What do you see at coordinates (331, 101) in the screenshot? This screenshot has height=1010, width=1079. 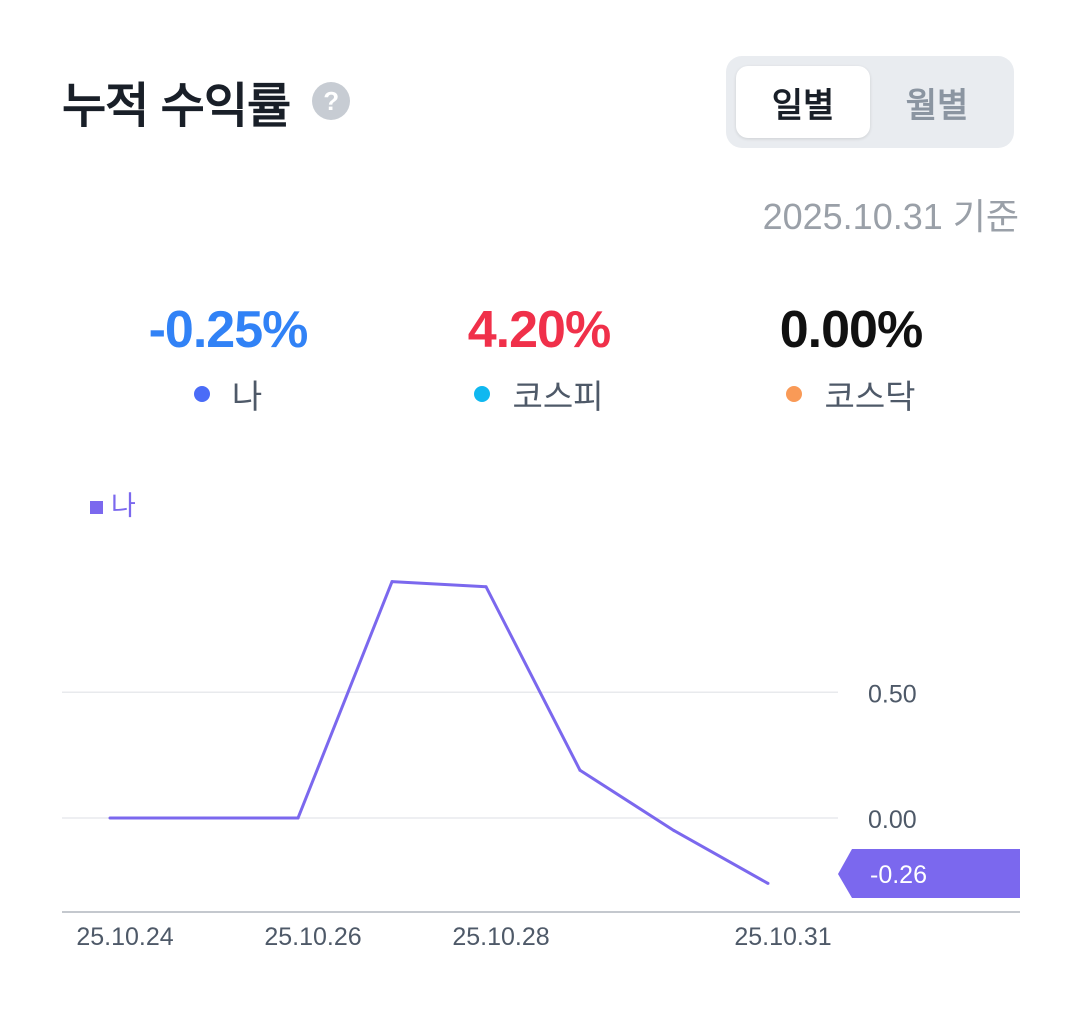 I see `question-circle-icon: ?` at bounding box center [331, 101].